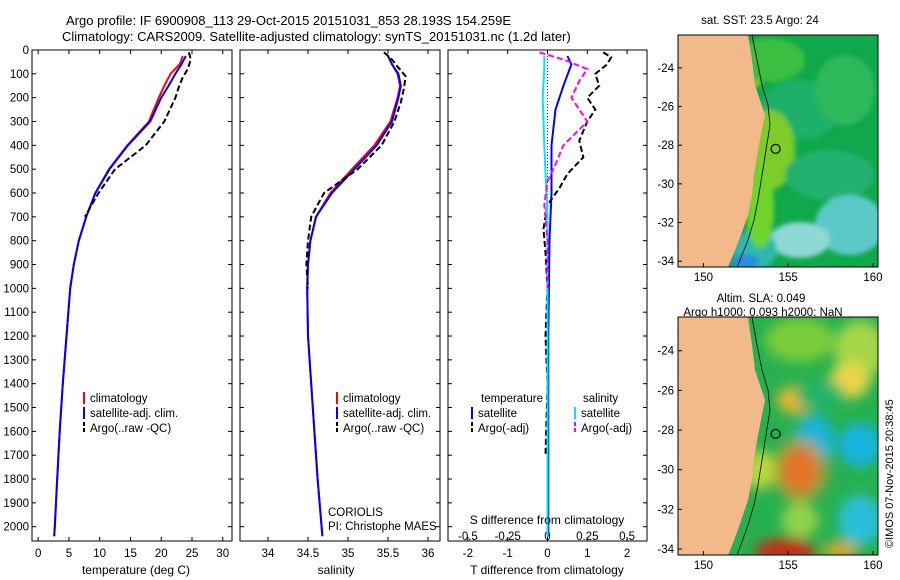 The width and height of the screenshot is (900, 580). Describe the element at coordinates (19, 170) in the screenshot. I see `y-tick-label: 500` at that location.